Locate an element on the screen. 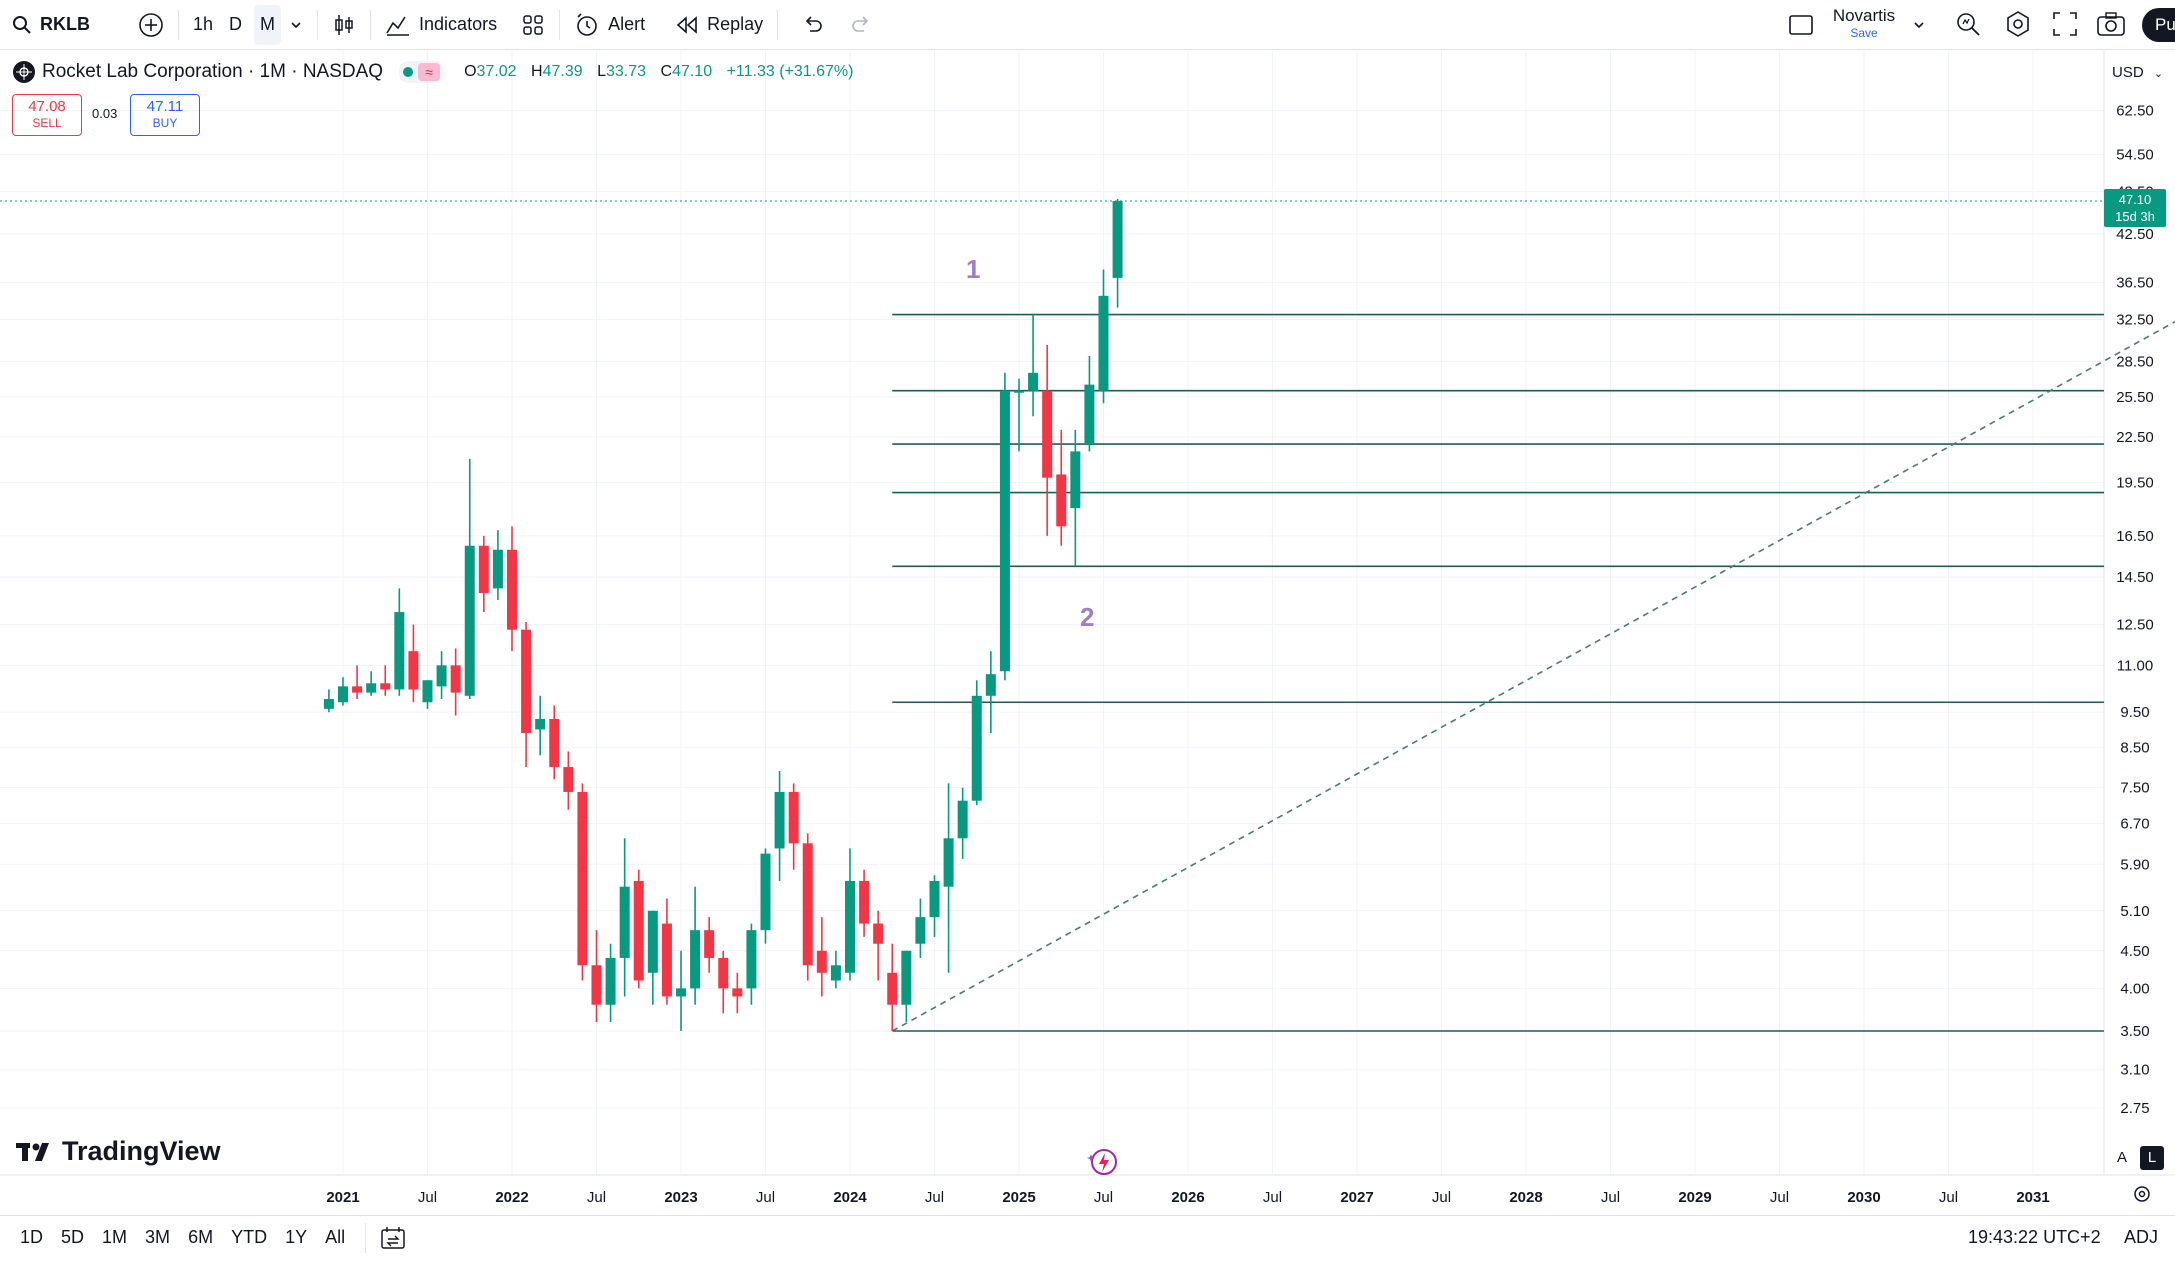 The height and width of the screenshot is (1269, 2175). indicators-button: Indicators is located at coordinates (441, 25).